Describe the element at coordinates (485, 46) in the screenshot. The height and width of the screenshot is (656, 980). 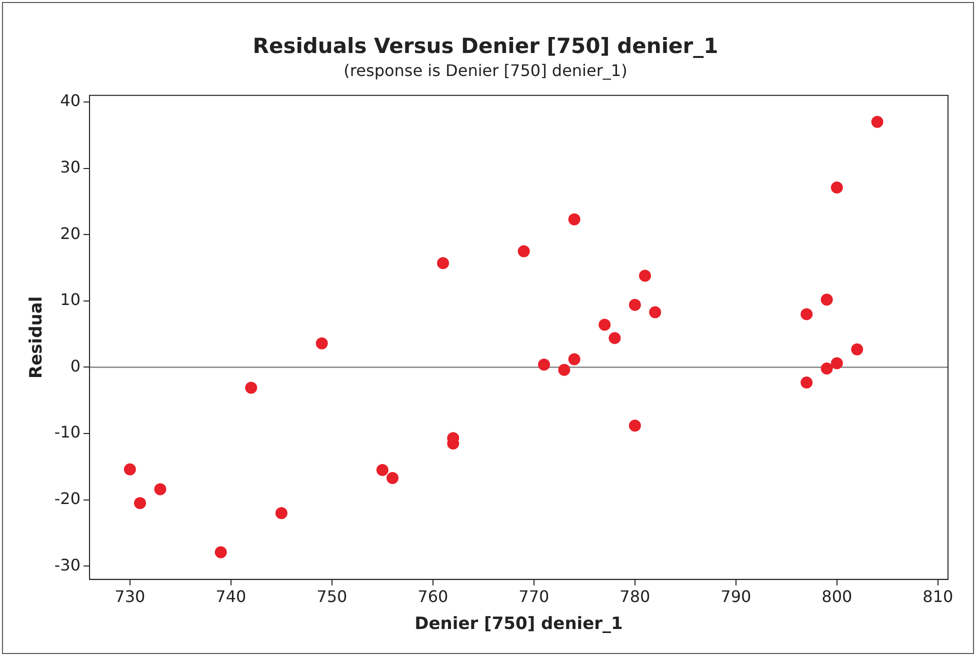
I see `chart-title: Residuals Versus Denier [750] denier_1` at that location.